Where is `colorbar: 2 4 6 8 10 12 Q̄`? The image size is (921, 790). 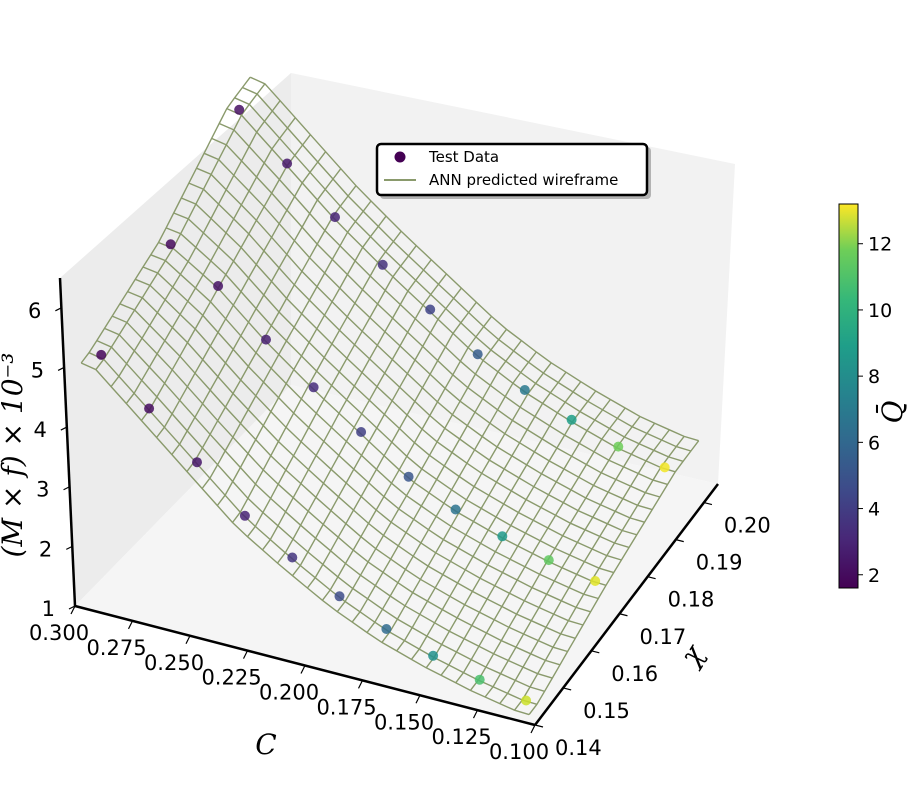 colorbar: 2 4 6 8 10 12 Q̄ is located at coordinates (873, 396).